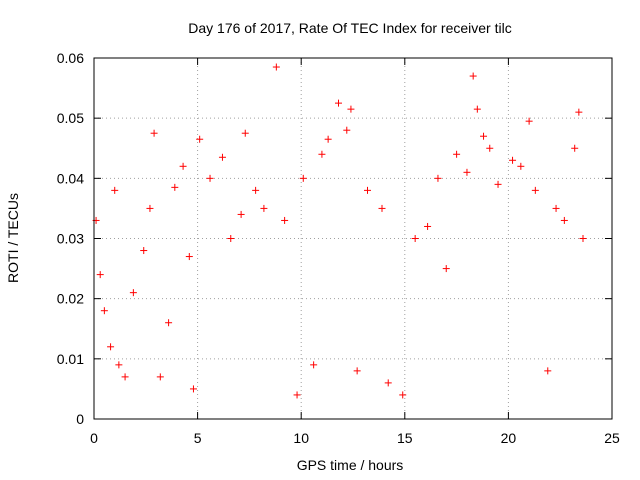  What do you see at coordinates (13, 238) in the screenshot?
I see `y-axis-label: ROTI / TECUs` at bounding box center [13, 238].